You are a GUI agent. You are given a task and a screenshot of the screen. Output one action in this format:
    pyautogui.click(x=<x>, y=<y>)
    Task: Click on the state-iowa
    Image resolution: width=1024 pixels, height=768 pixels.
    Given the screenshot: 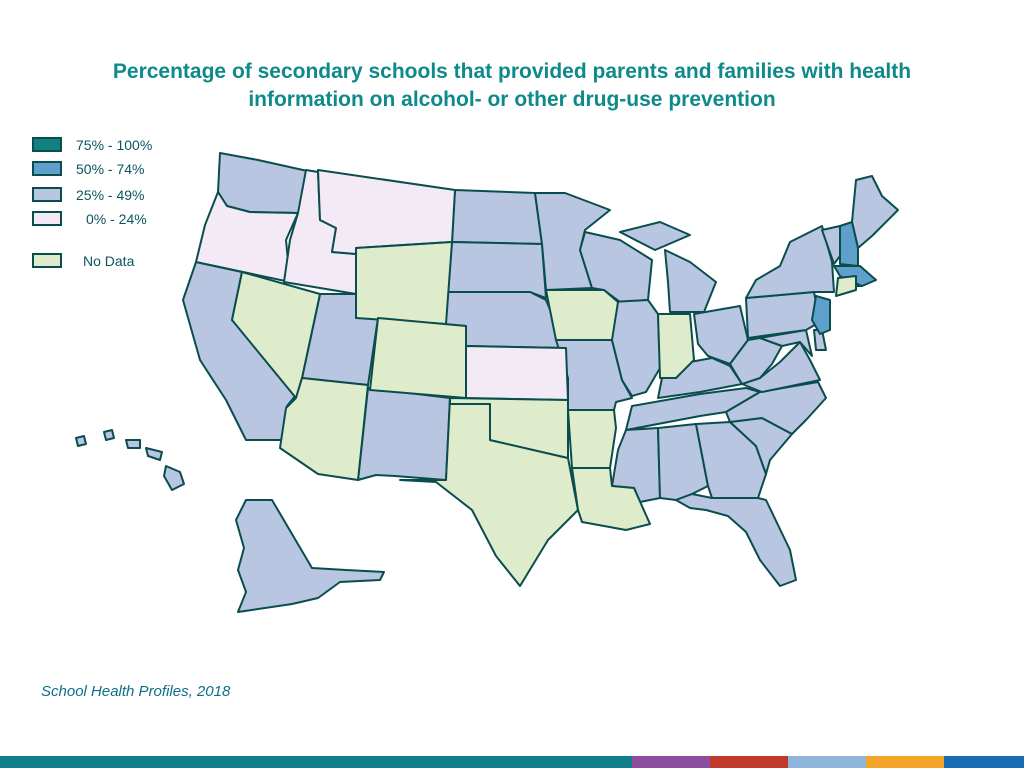 What is the action you would take?
    pyautogui.click(x=582, y=315)
    